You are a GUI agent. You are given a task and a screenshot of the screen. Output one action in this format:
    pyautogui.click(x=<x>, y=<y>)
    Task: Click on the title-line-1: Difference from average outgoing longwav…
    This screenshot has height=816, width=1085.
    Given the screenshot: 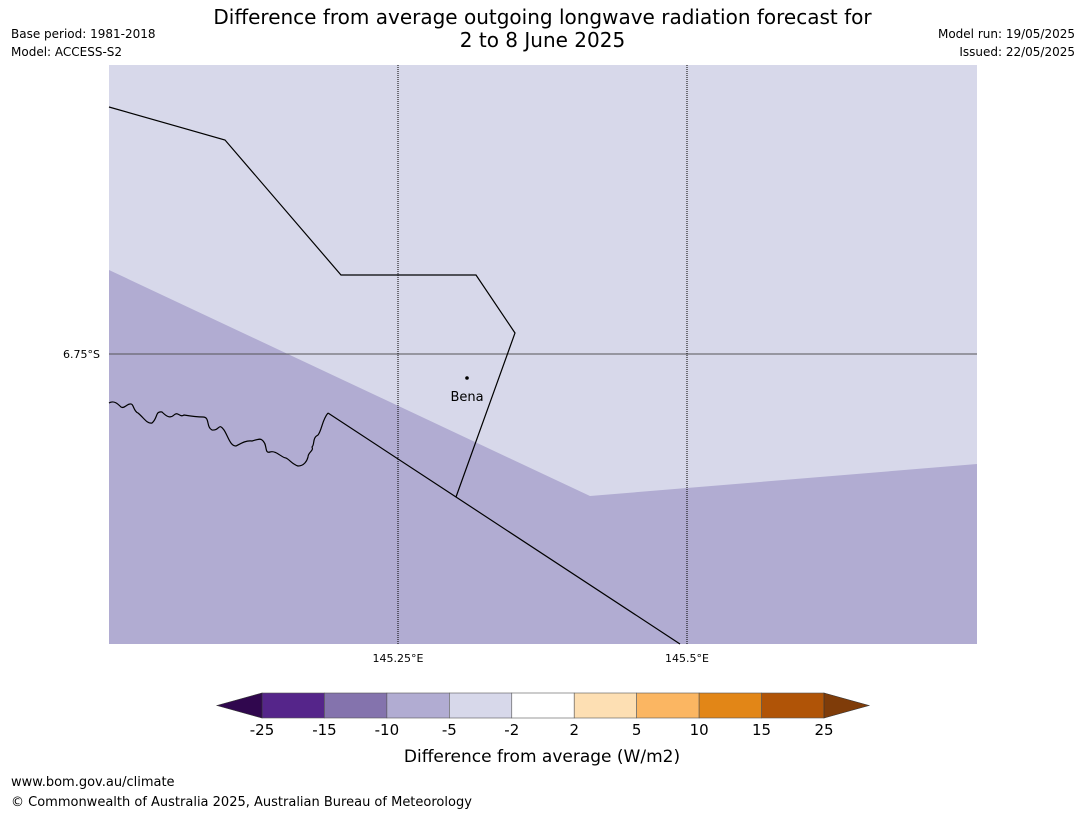 What is the action you would take?
    pyautogui.click(x=542, y=17)
    